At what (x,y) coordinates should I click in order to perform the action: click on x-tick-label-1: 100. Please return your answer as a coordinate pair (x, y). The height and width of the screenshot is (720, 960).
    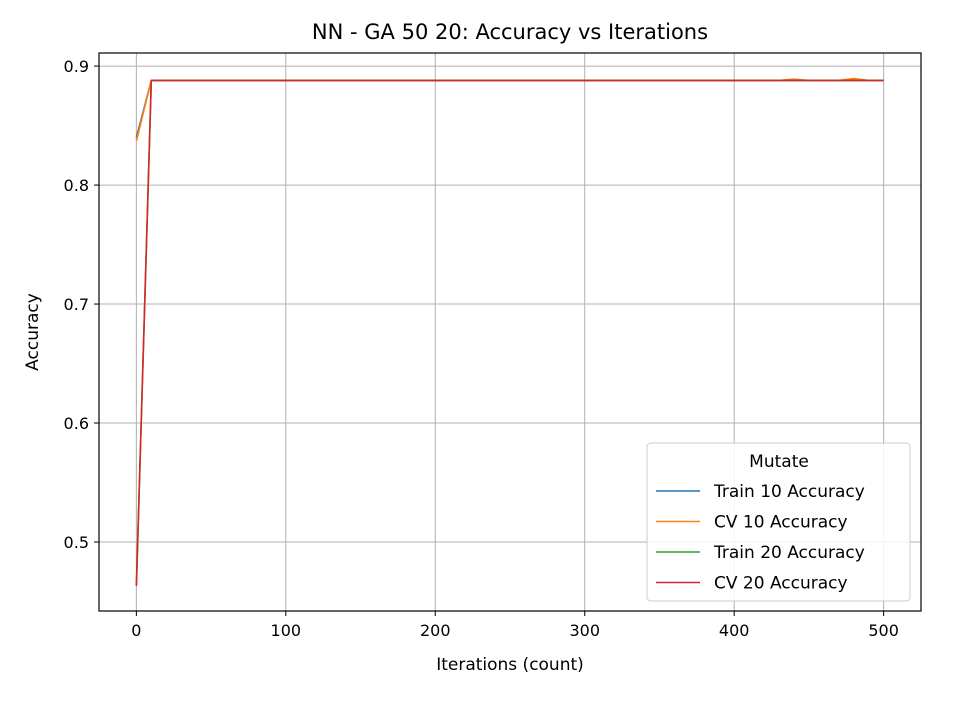
    Looking at the image, I should click on (286, 630).